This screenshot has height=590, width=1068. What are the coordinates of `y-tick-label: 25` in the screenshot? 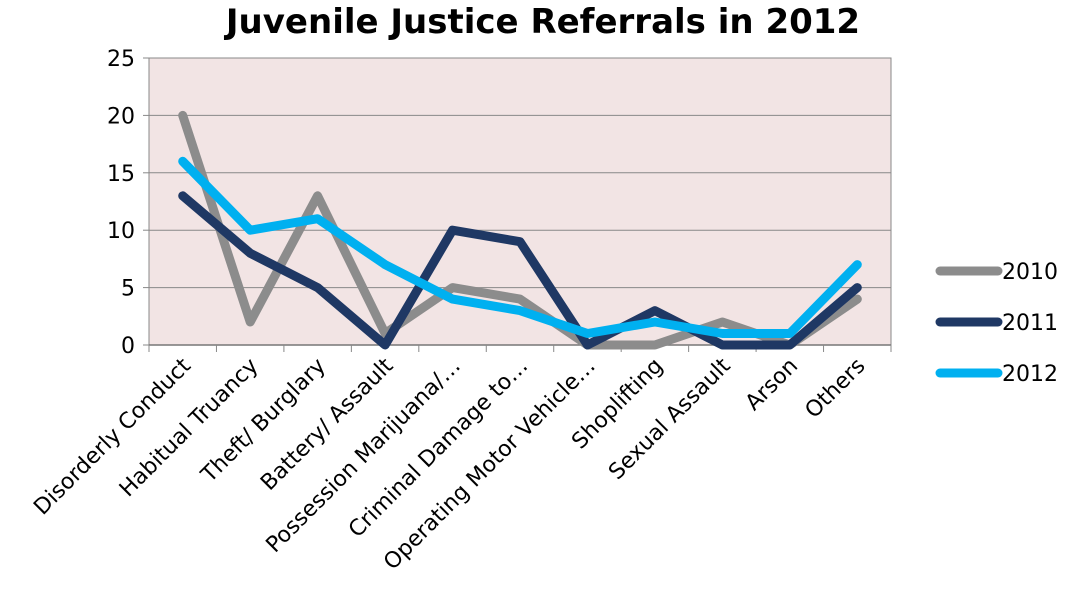 It's located at (121, 59).